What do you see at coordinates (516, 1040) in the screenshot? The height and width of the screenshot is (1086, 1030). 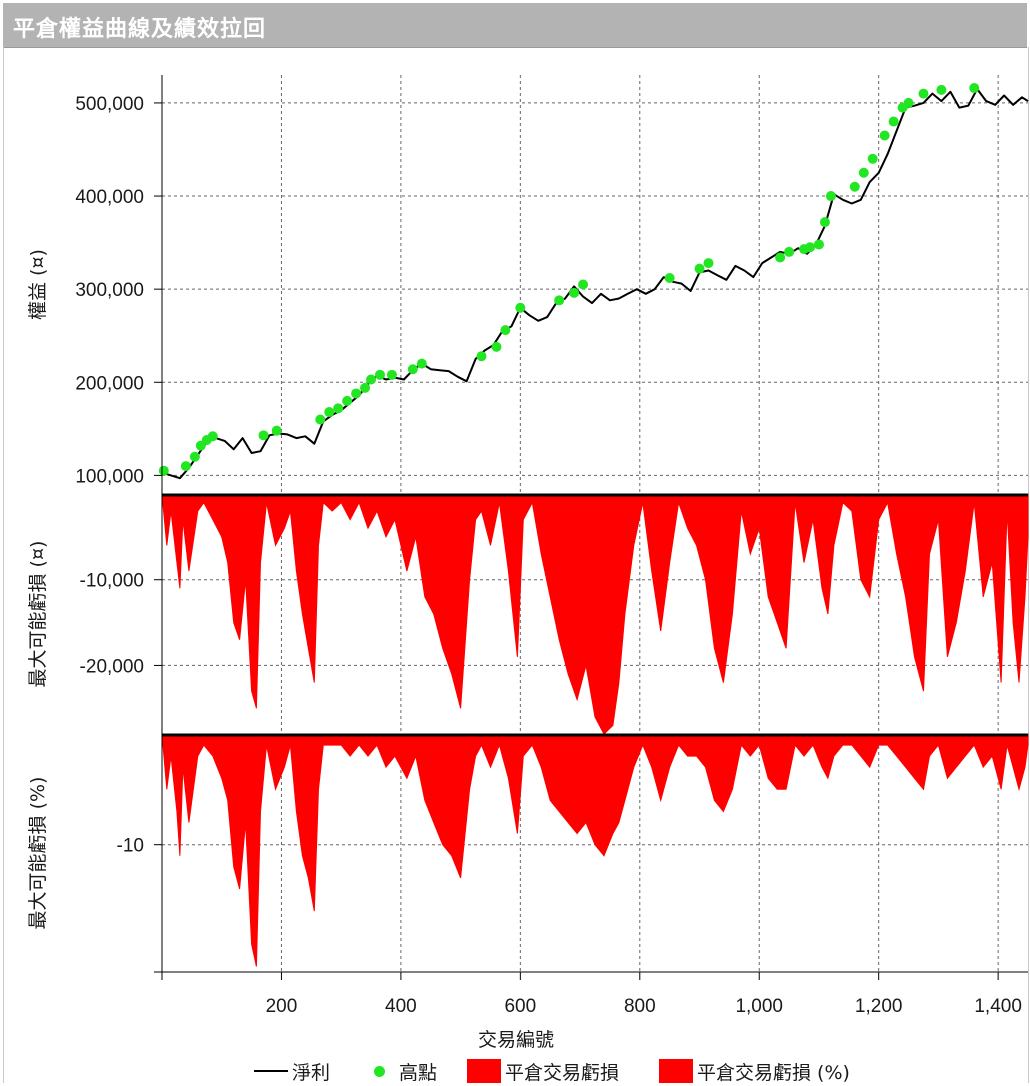 I see `x-axis-label: 交易編號` at bounding box center [516, 1040].